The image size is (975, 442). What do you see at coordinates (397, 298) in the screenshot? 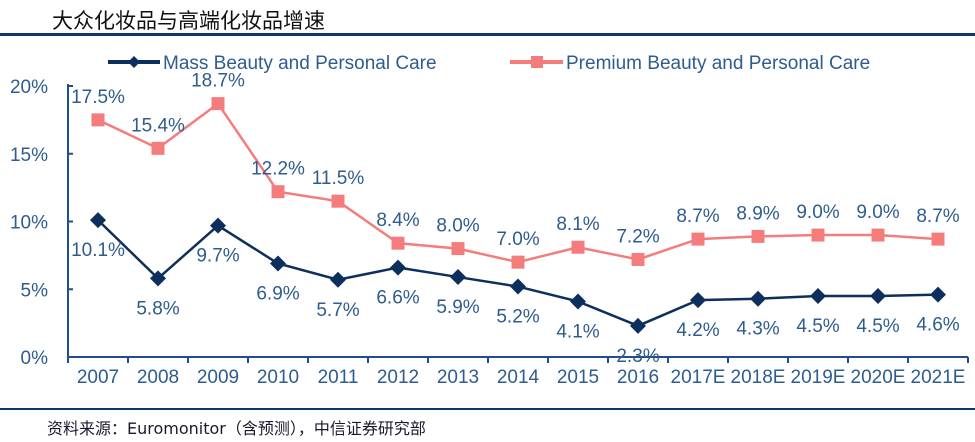
I see `mass-data-label: 6.6%` at bounding box center [397, 298].